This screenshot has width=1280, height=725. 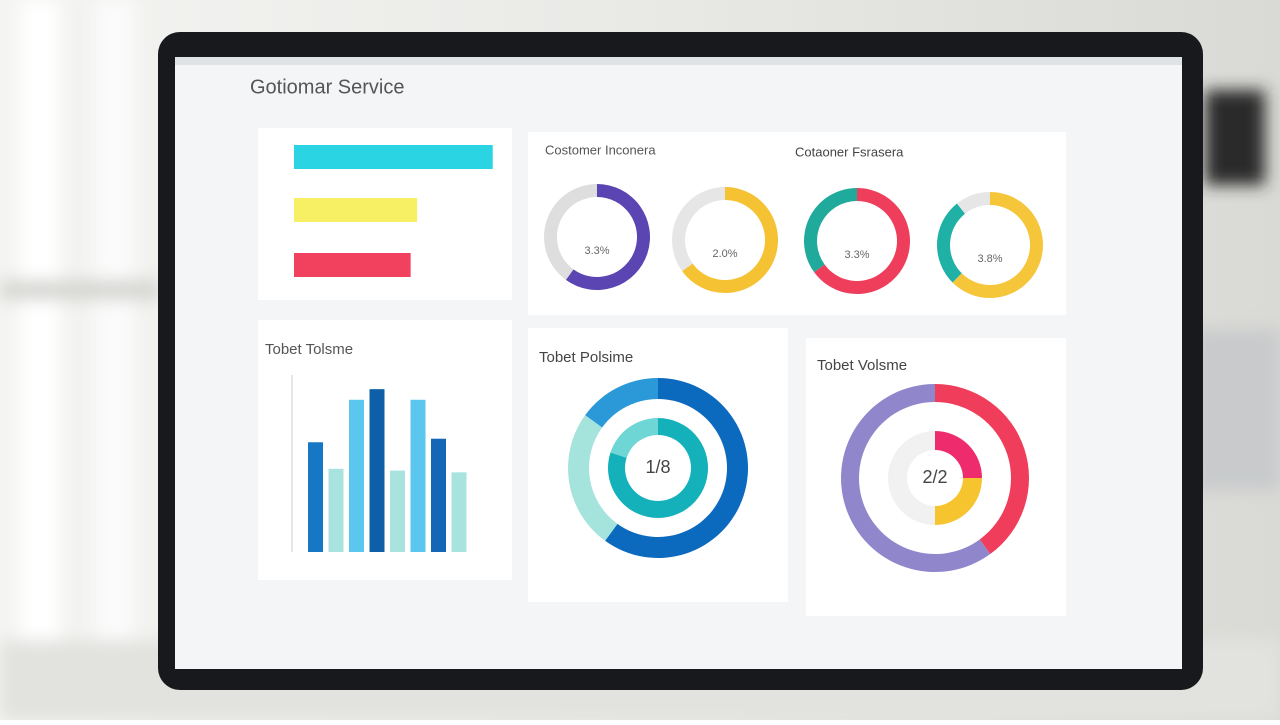 I want to click on panel-title: Costomer Inconera, so click(x=600, y=149).